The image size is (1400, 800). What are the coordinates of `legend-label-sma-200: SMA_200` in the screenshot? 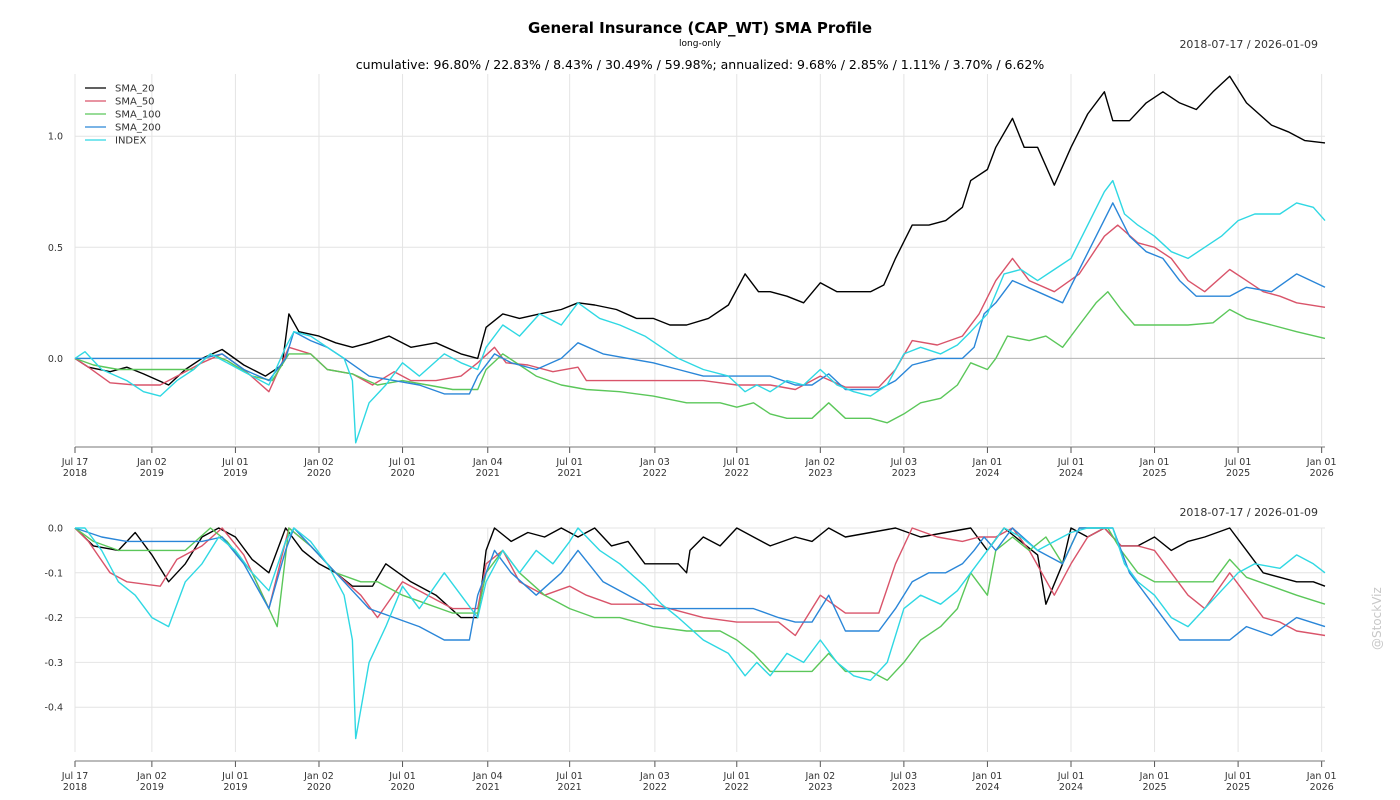 It's located at (138, 128).